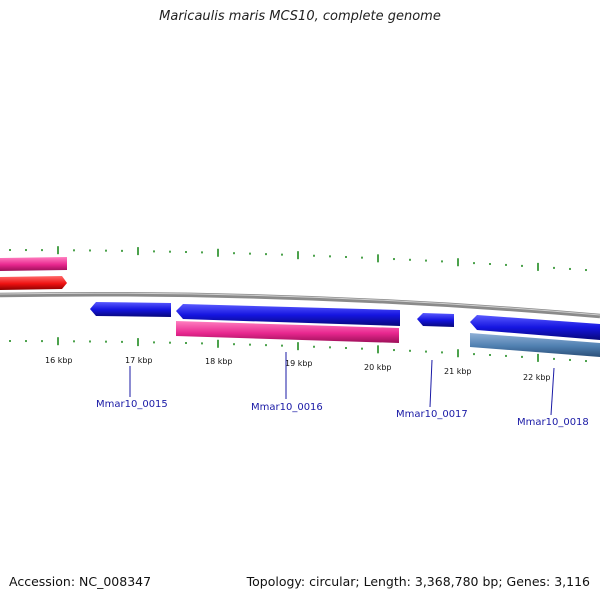  I want to click on genome-backbone, so click(300, 305).